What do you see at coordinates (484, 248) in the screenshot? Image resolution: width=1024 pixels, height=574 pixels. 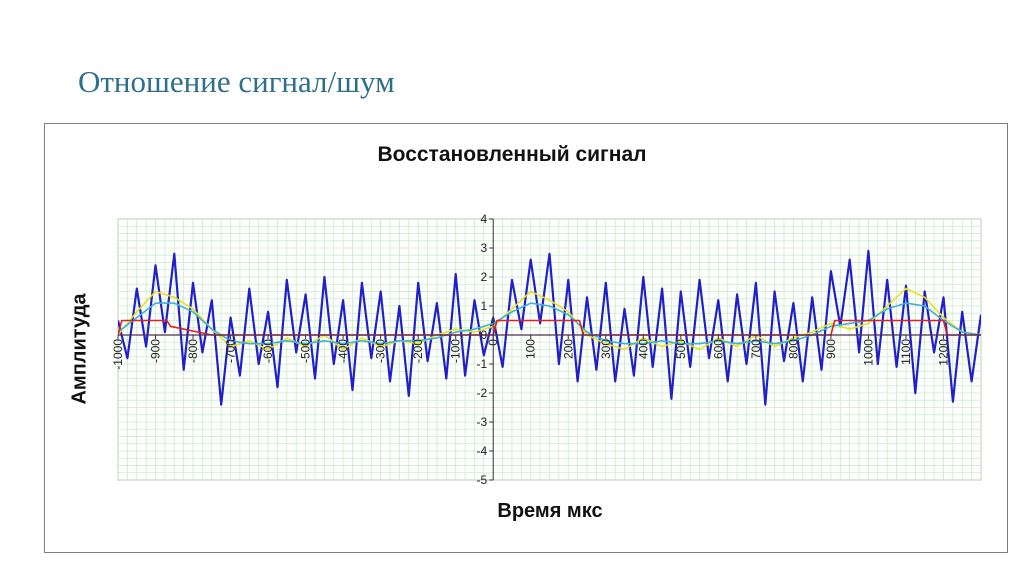 I see `y-tick-label: 3` at bounding box center [484, 248].